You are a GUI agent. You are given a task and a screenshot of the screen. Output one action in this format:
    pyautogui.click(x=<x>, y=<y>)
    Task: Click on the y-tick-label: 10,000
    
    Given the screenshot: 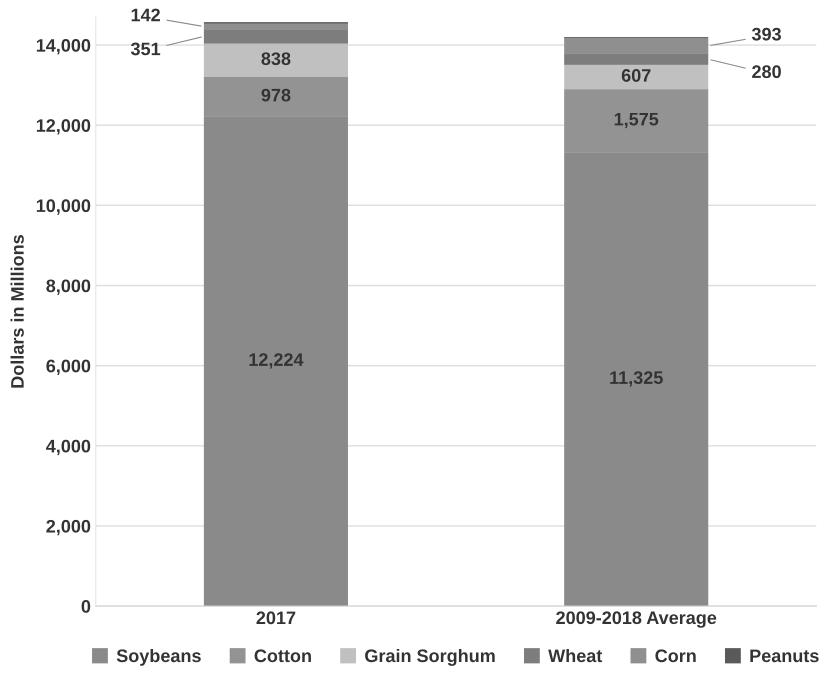 What is the action you would take?
    pyautogui.click(x=63, y=207)
    